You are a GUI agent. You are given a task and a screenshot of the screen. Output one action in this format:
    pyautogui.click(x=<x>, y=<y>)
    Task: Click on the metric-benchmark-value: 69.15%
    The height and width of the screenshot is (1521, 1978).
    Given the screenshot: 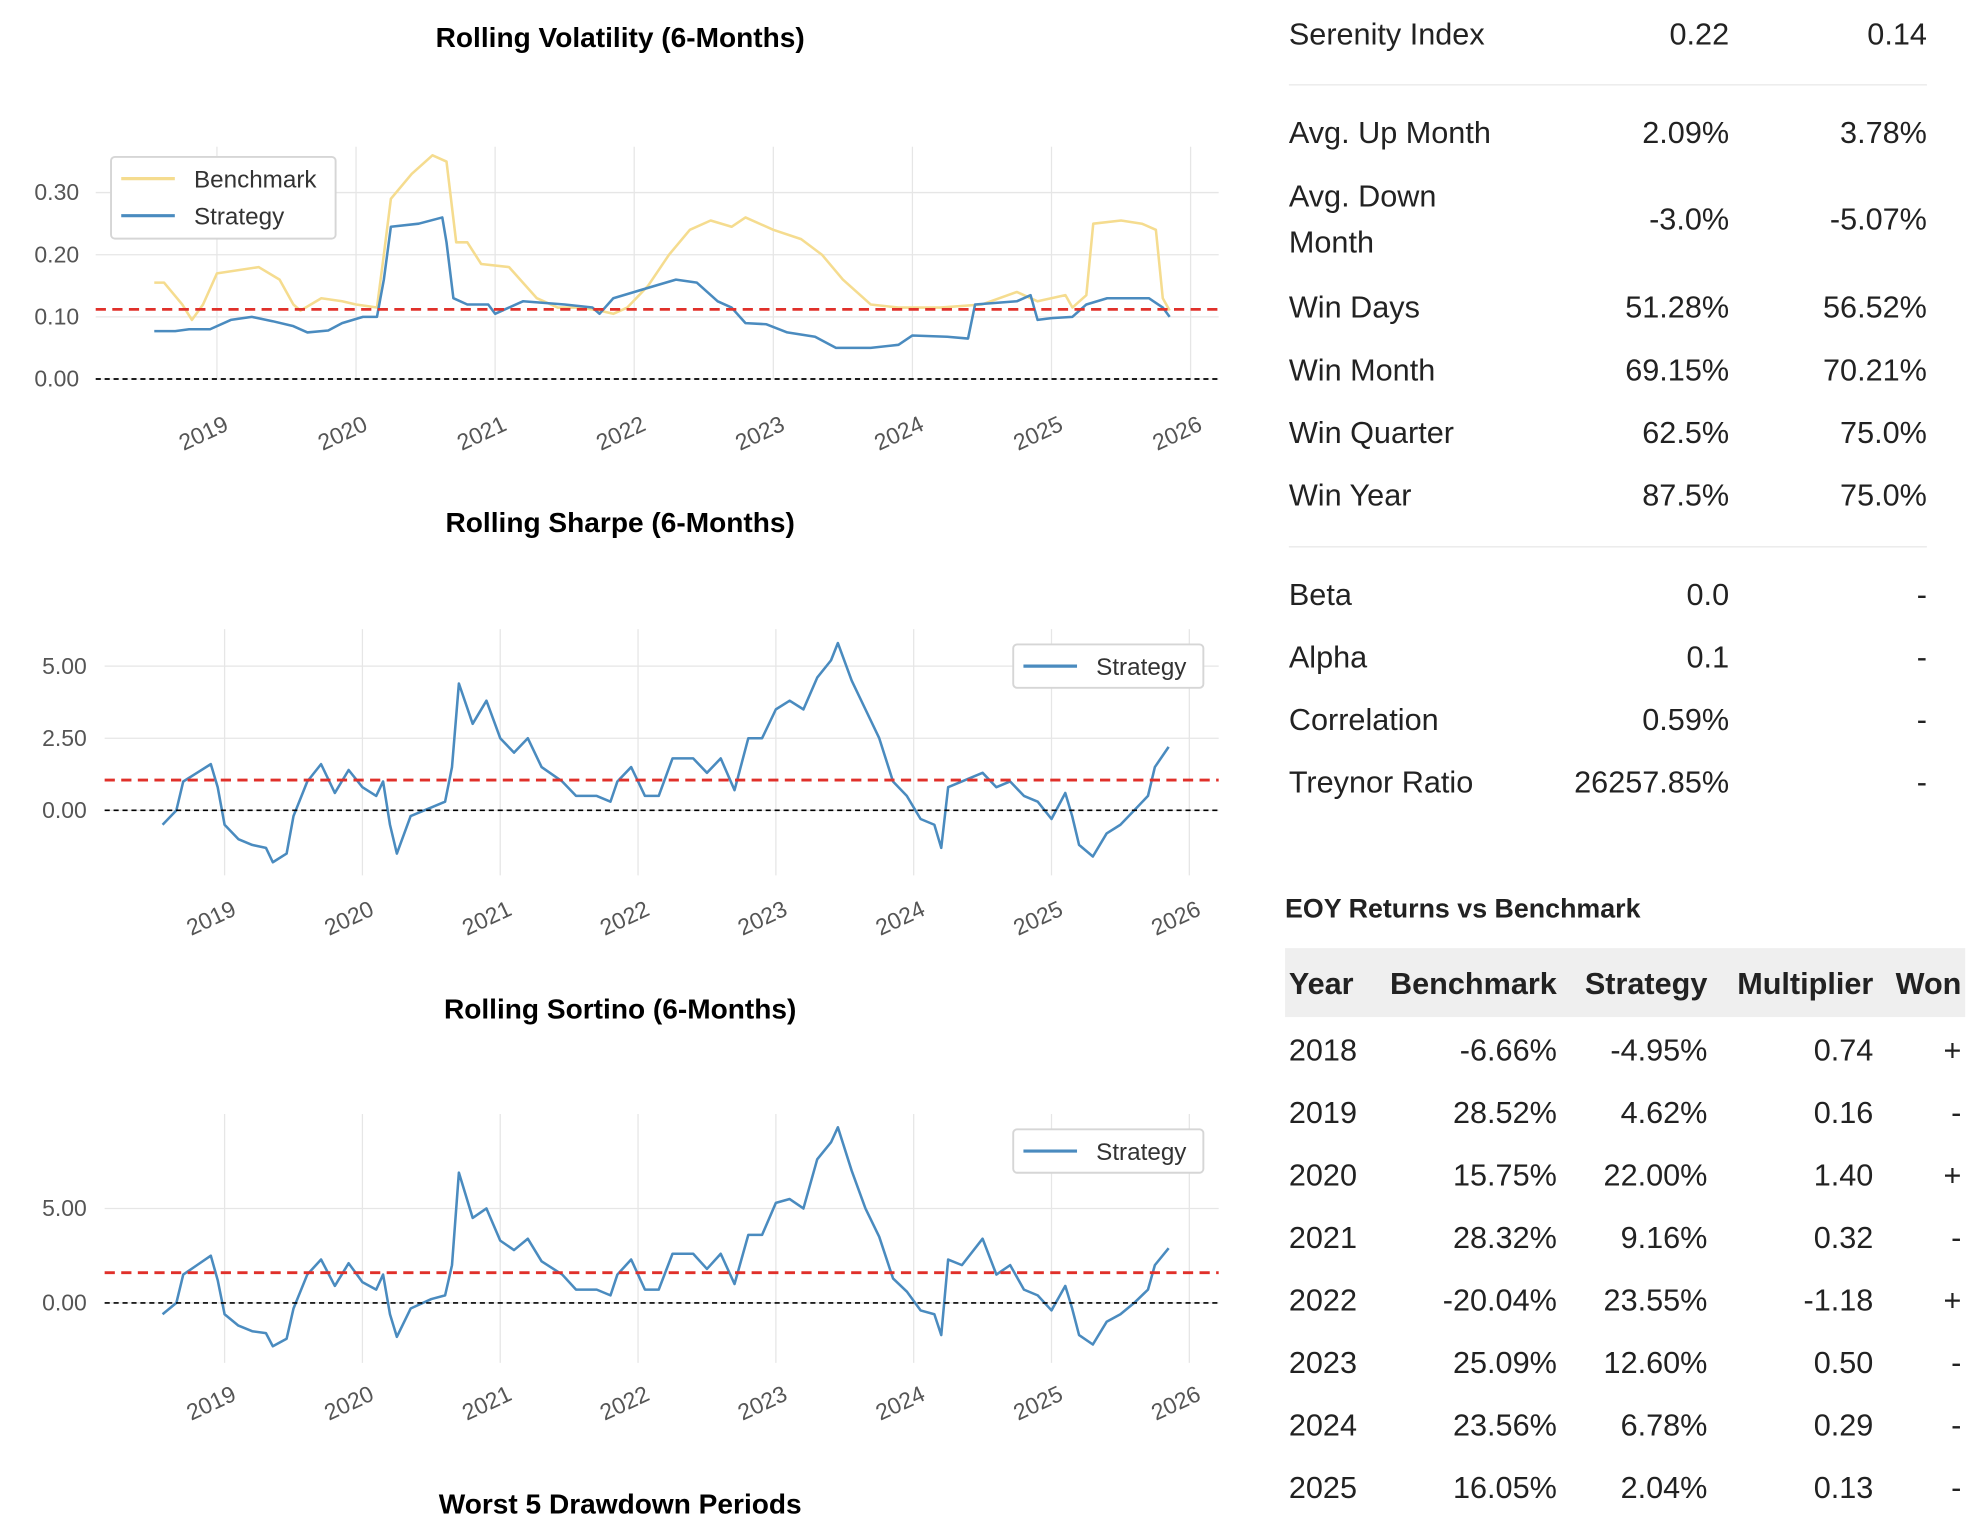 What is the action you would take?
    pyautogui.click(x=1677, y=370)
    